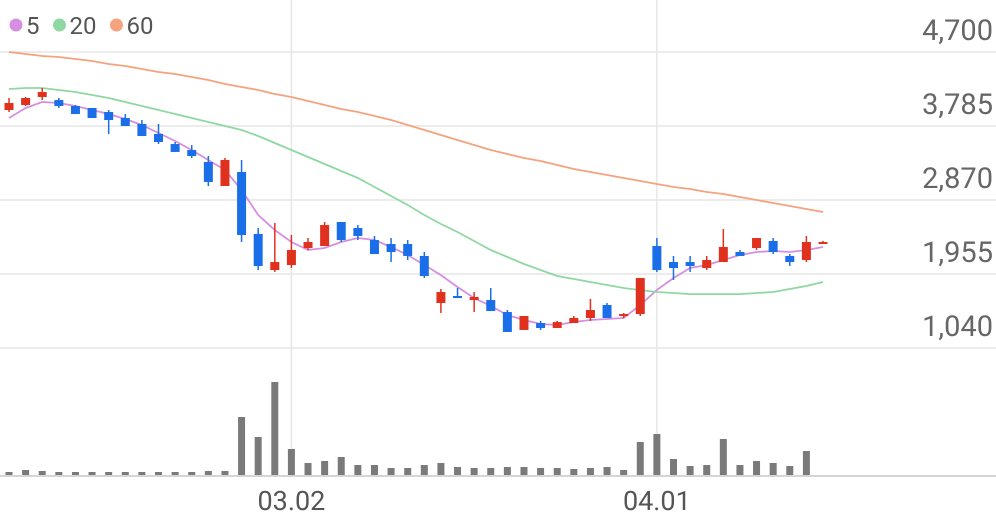 This screenshot has width=996, height=519. I want to click on y-tick-label: 2,870, so click(957, 179).